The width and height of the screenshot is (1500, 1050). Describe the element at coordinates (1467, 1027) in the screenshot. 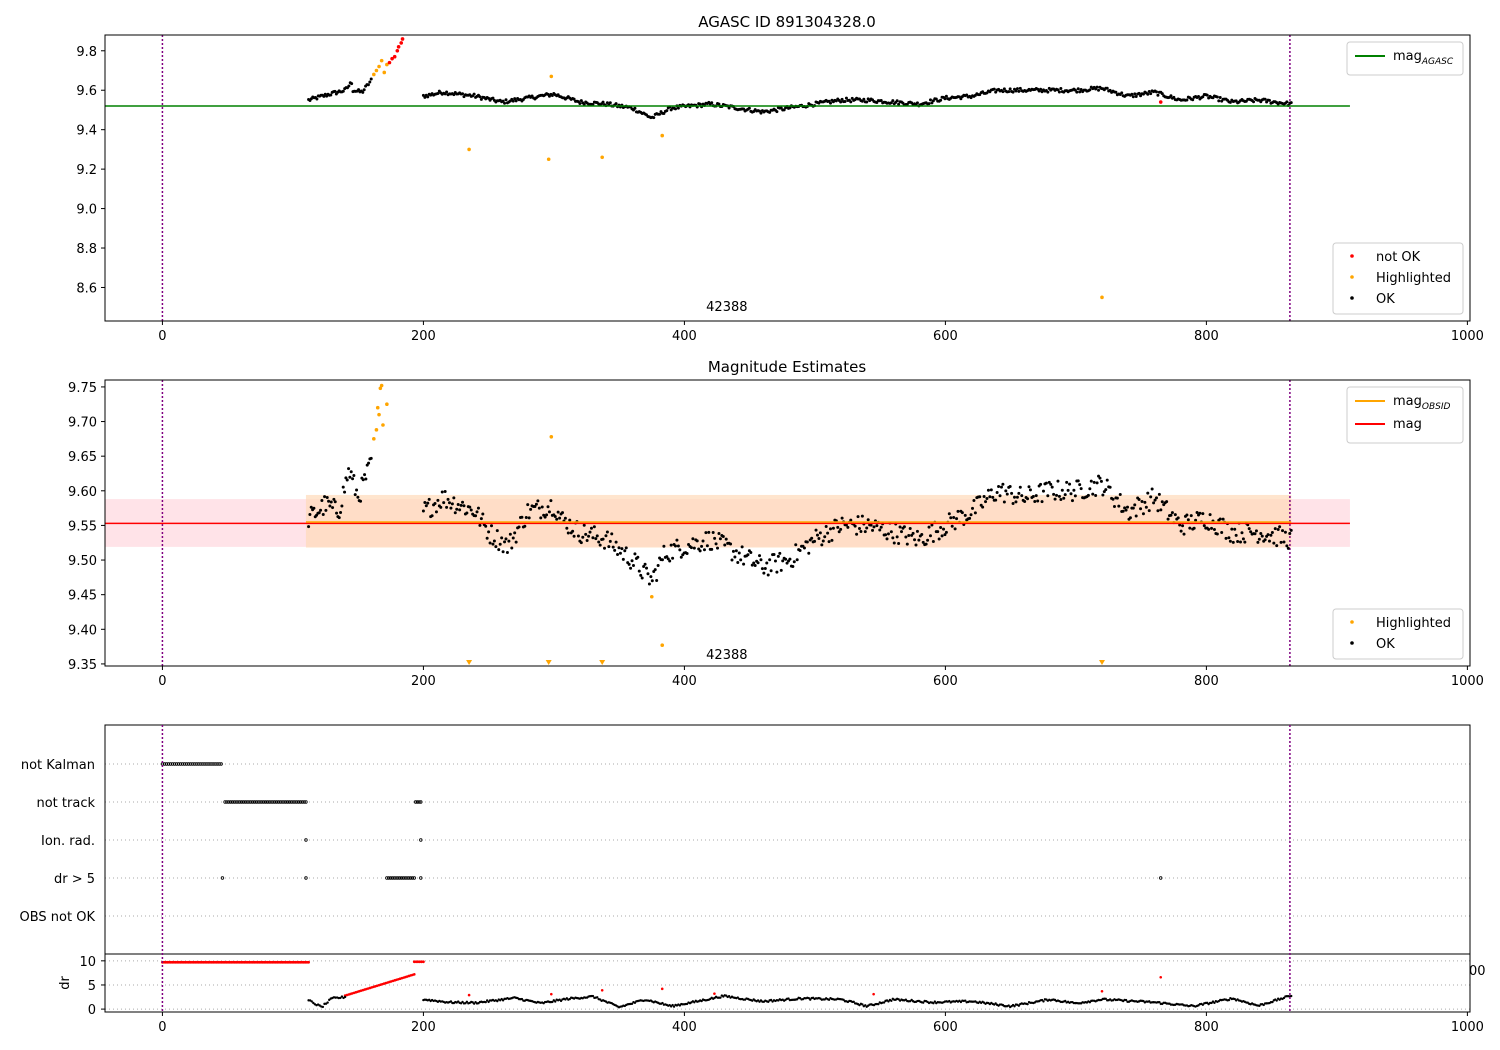

I see `panel3-xtick-label: 1000` at that location.